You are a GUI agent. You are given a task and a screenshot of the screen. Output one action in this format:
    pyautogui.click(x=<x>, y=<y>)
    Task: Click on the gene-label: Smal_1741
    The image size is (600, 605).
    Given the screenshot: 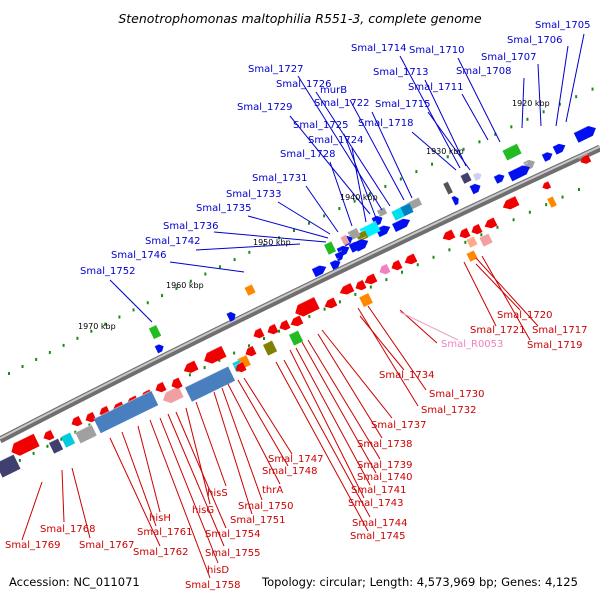 What is the action you would take?
    pyautogui.click(x=378, y=490)
    